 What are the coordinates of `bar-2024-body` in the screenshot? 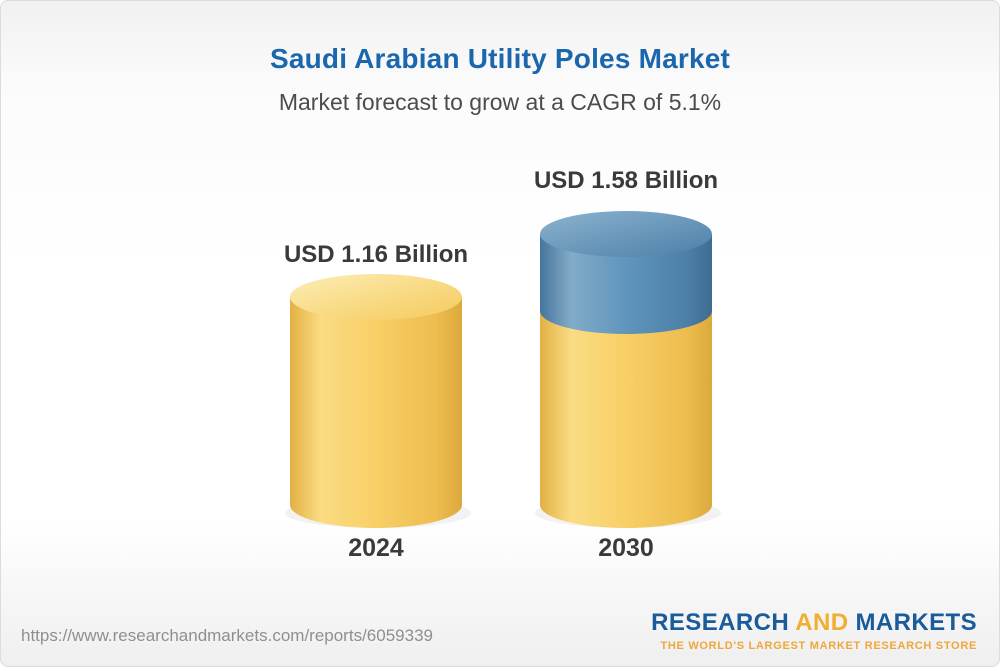 It's located at (376, 401).